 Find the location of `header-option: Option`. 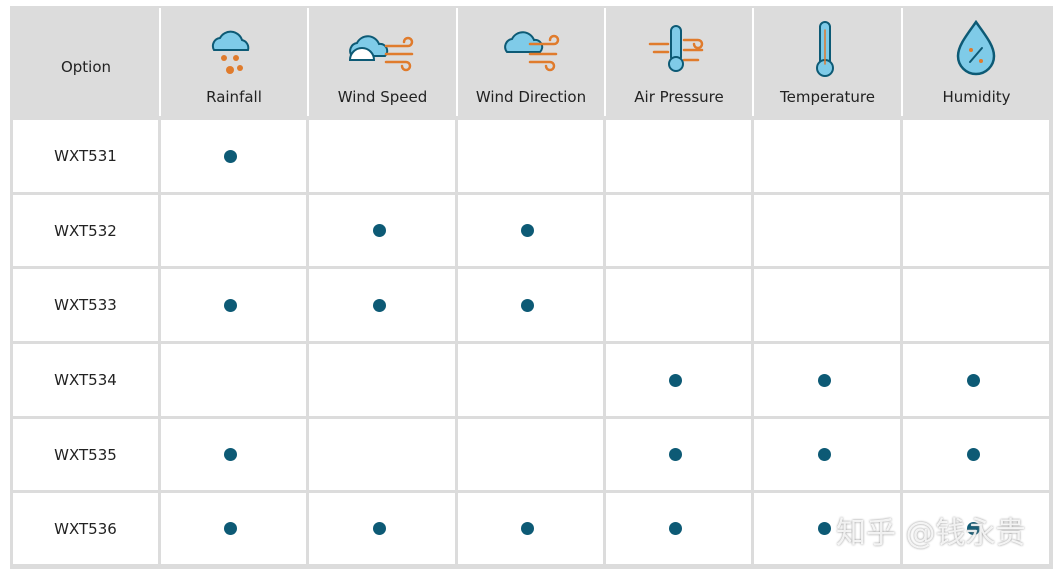

header-option: Option is located at coordinates (86, 67).